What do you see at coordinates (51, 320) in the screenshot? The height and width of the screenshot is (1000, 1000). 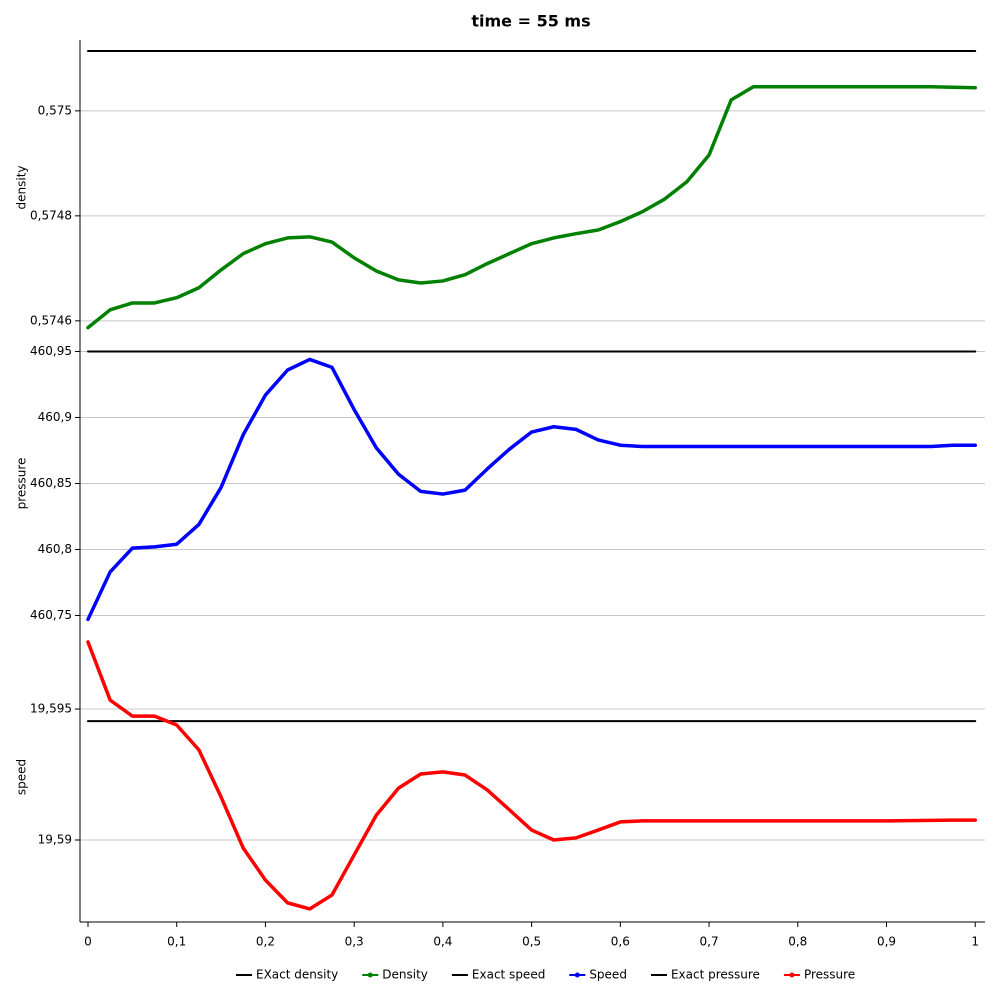 I see `y-tick-label: 0,5746` at bounding box center [51, 320].